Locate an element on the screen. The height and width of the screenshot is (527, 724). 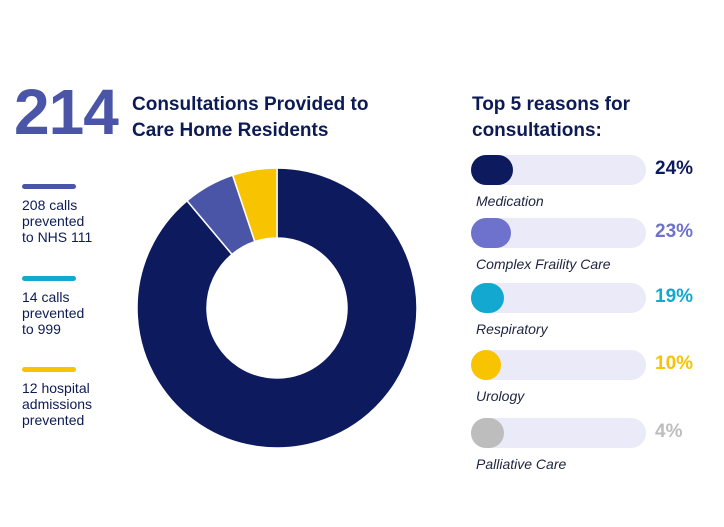
legend-item-999: 14 calls prevented to 999 is located at coordinates (77, 306).